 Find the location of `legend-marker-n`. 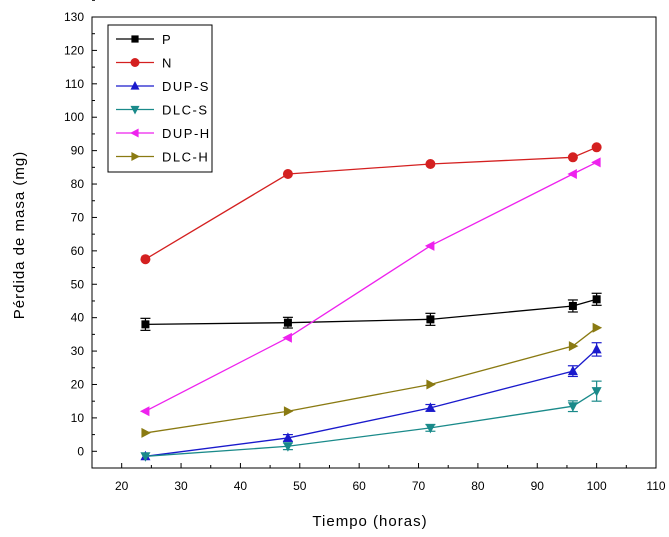

legend-marker-n is located at coordinates (135, 62).